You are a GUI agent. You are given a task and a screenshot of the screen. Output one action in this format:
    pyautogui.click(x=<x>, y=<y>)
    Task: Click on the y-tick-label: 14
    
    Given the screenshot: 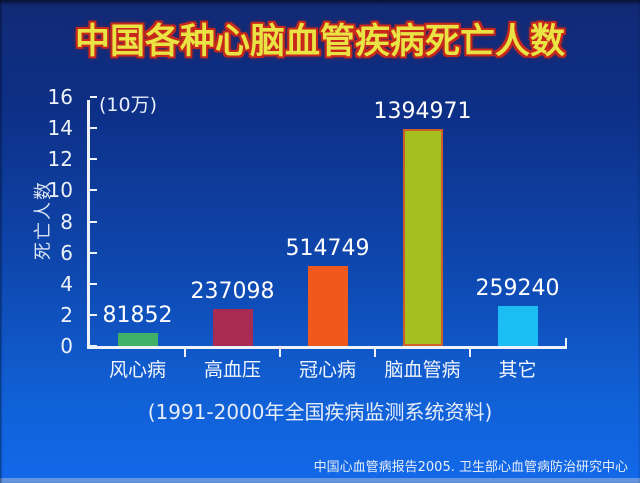 What is the action you would take?
    pyautogui.click(x=60, y=128)
    